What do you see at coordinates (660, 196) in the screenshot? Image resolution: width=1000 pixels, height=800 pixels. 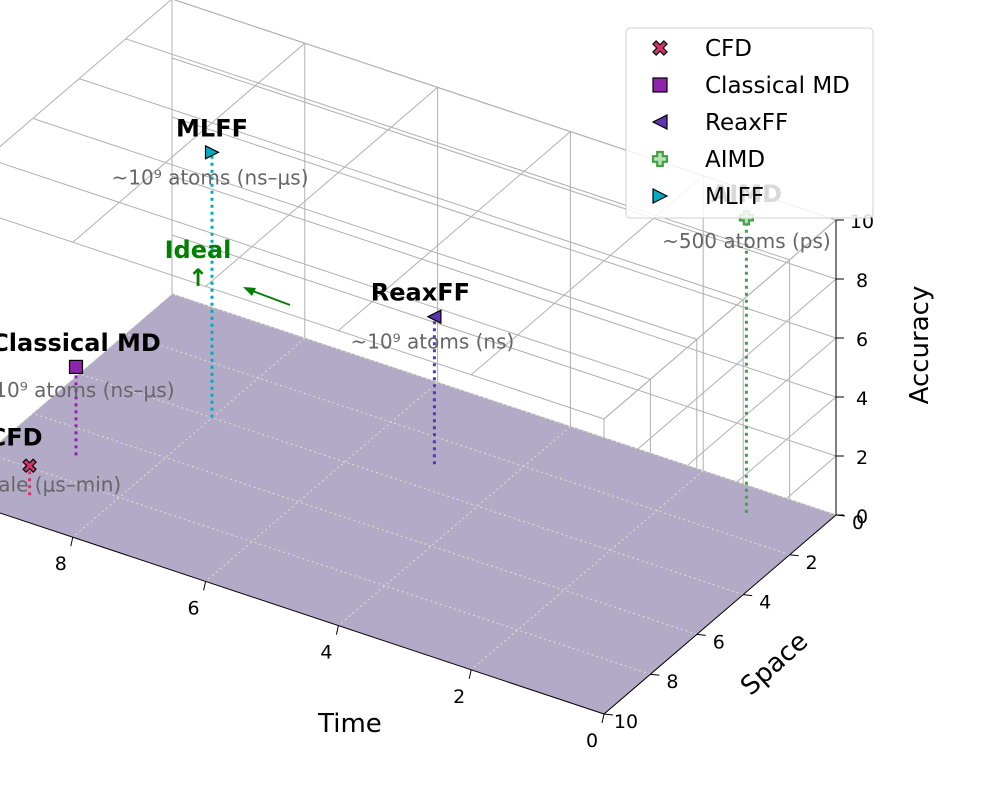 I see `legend-marker-mlff` at bounding box center [660, 196].